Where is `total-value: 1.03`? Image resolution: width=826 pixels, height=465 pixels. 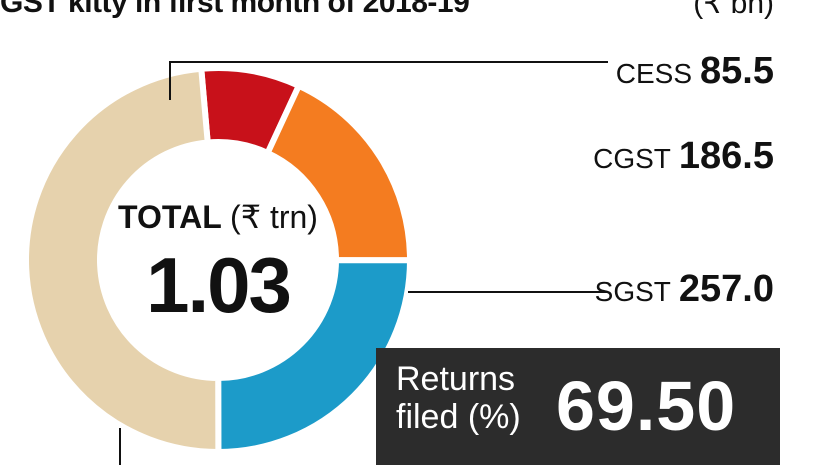
total-value: 1.03 is located at coordinates (219, 285).